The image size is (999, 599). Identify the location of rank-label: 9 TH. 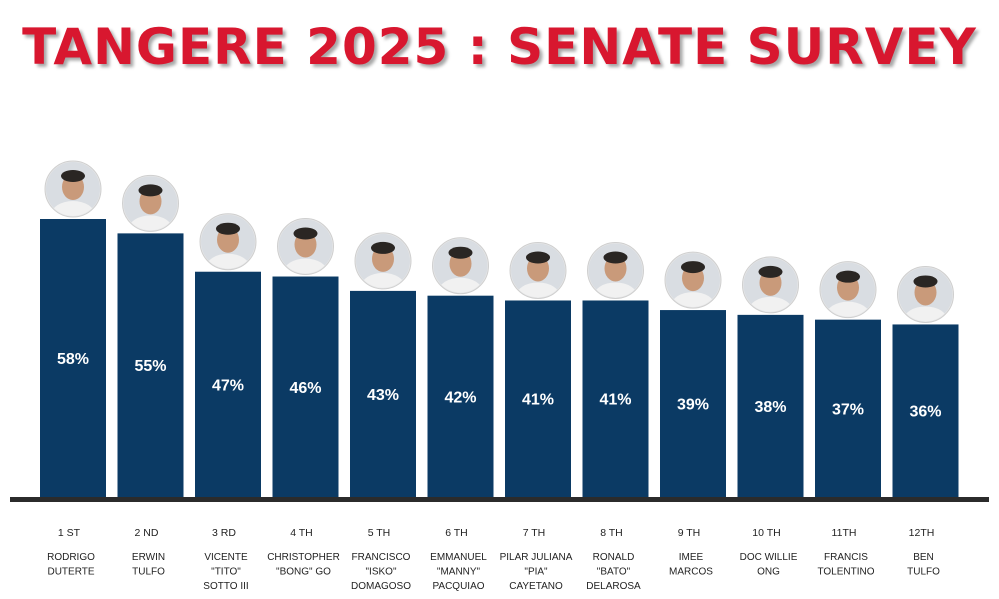
(689, 533).